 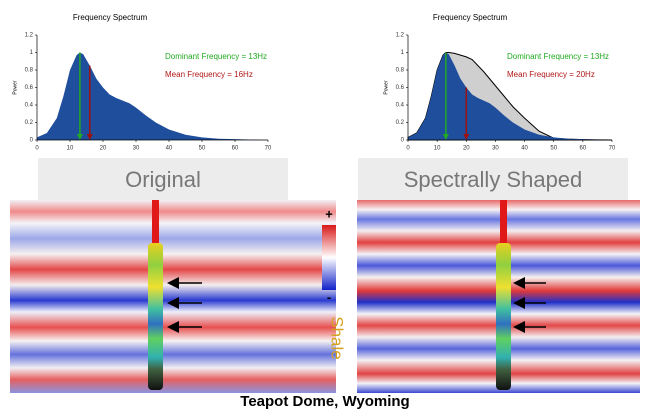 What do you see at coordinates (329, 296) in the screenshot?
I see `colorbar-bottom: -` at bounding box center [329, 296].